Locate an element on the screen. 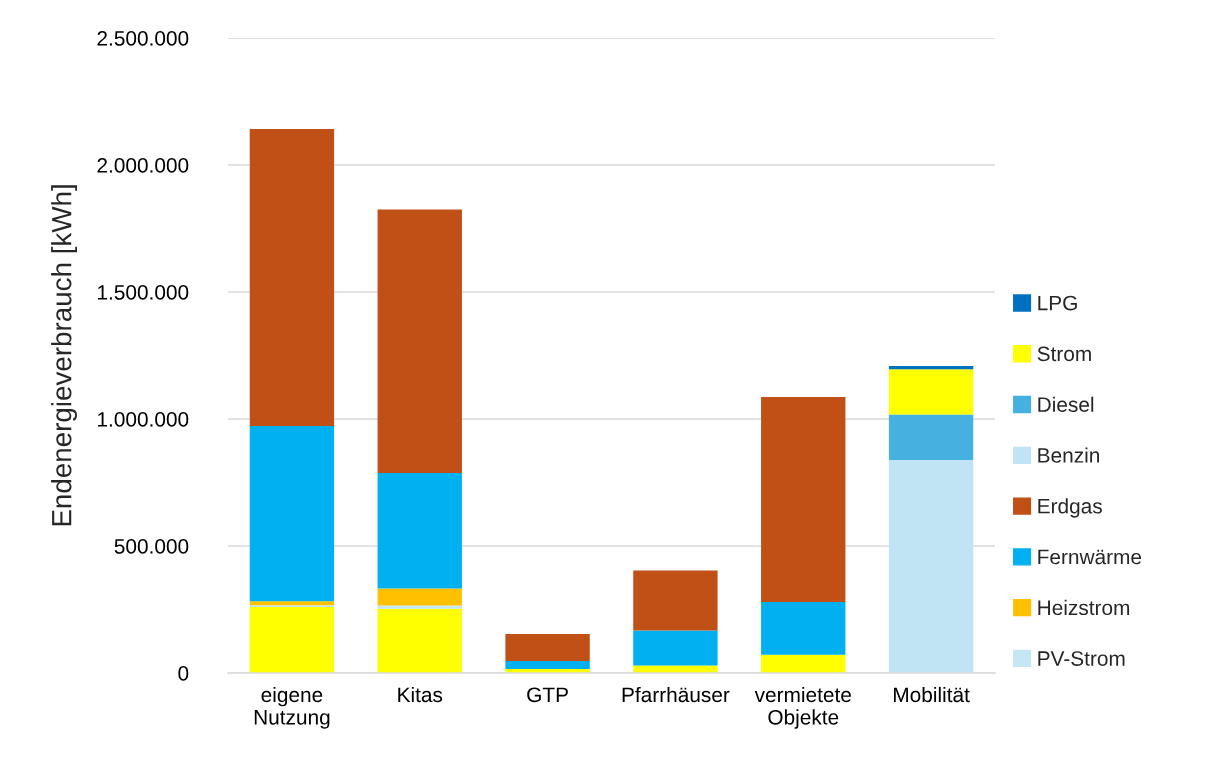 Image resolution: width=1213 pixels, height=758 pixels. x-tick-label: vermietete Objekte is located at coordinates (802, 707).